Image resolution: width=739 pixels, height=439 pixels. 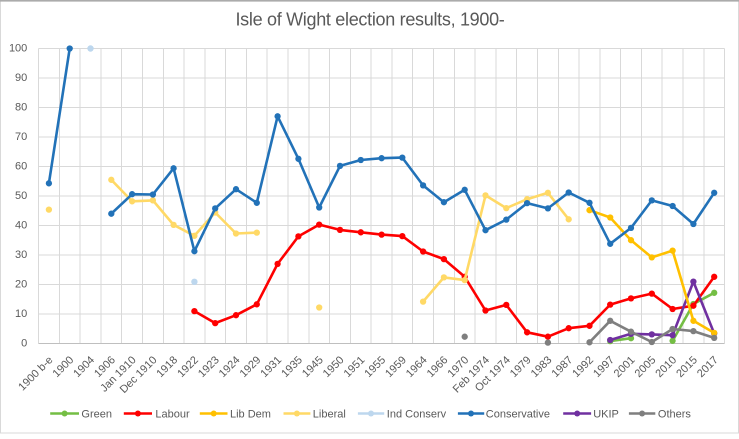 What do you see at coordinates (96, 415) in the screenshot?
I see `svg-text: Green` at bounding box center [96, 415].